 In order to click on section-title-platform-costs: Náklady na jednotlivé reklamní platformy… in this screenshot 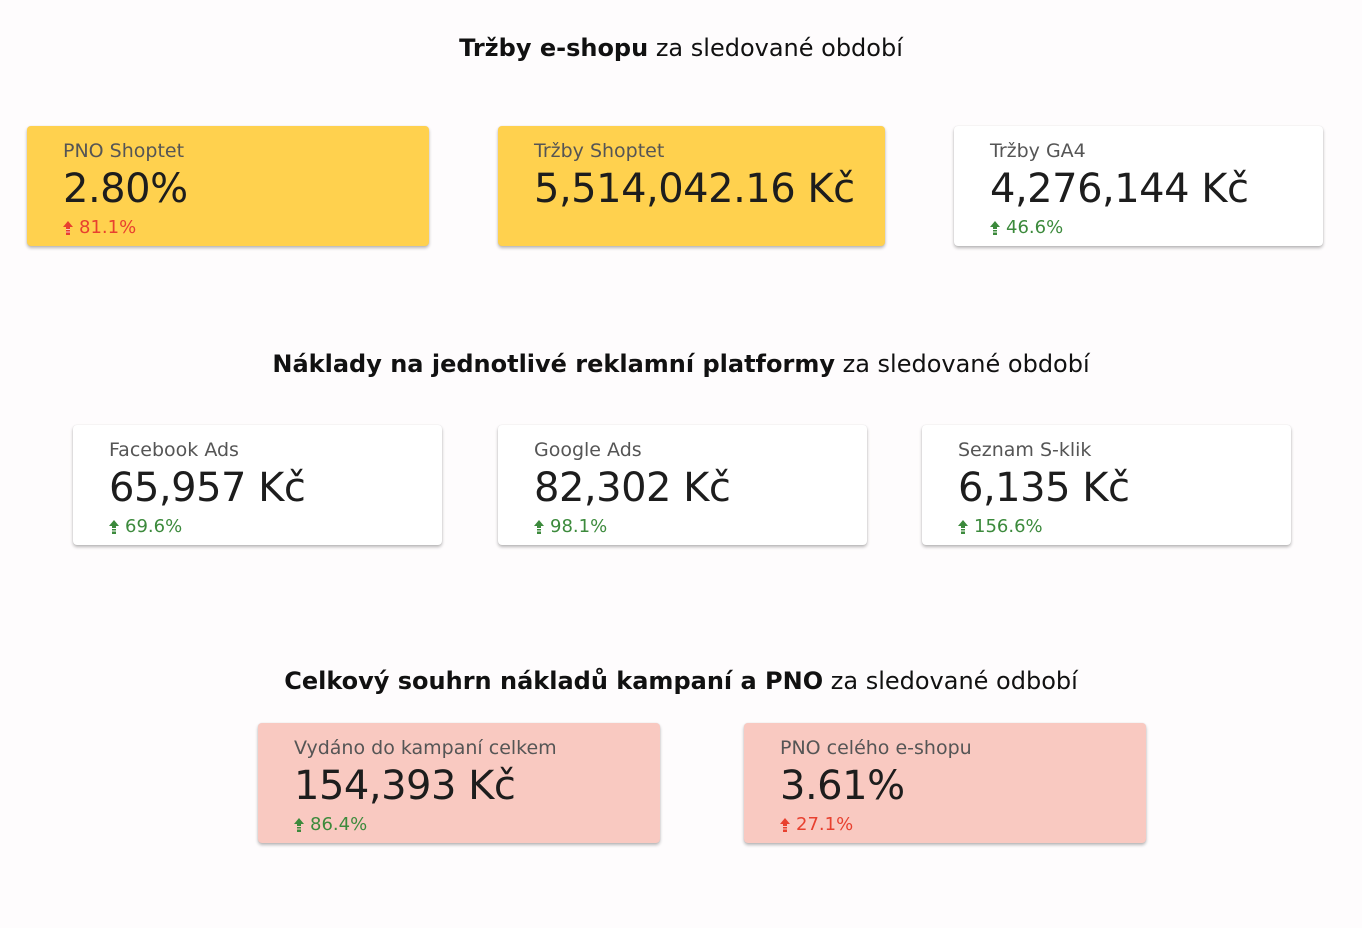, I will do `click(681, 364)`.